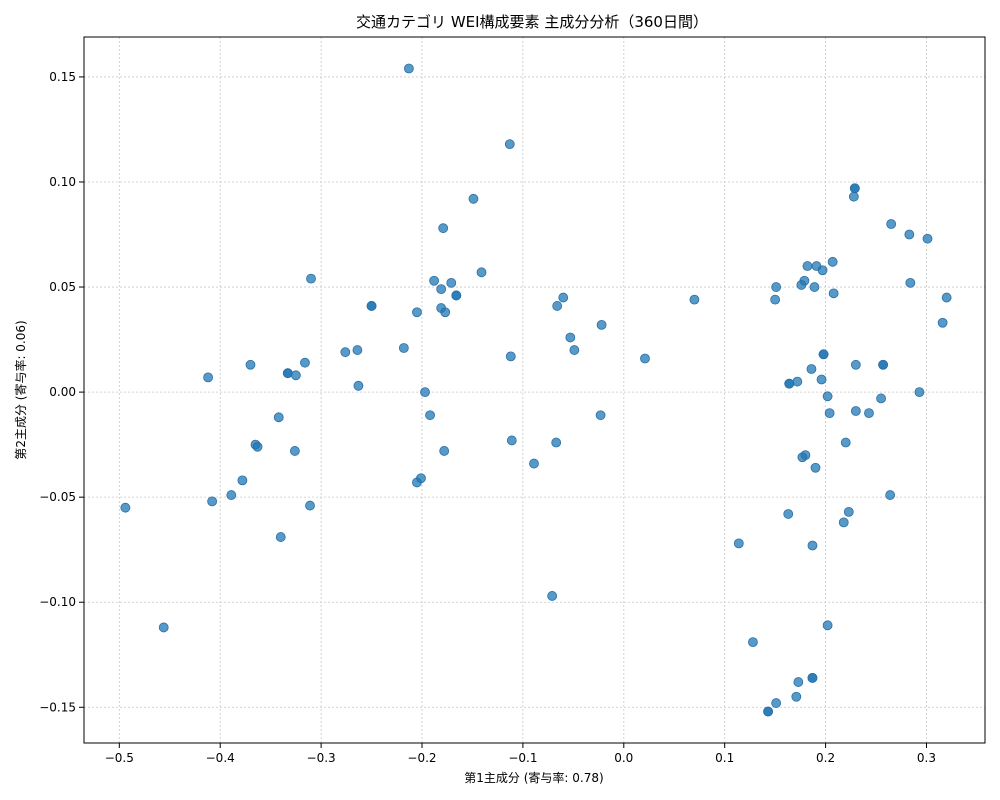 Image resolution: width=1000 pixels, height=800 pixels. What do you see at coordinates (421, 758) in the screenshot?
I see `x-tick-label: −0.2` at bounding box center [421, 758].